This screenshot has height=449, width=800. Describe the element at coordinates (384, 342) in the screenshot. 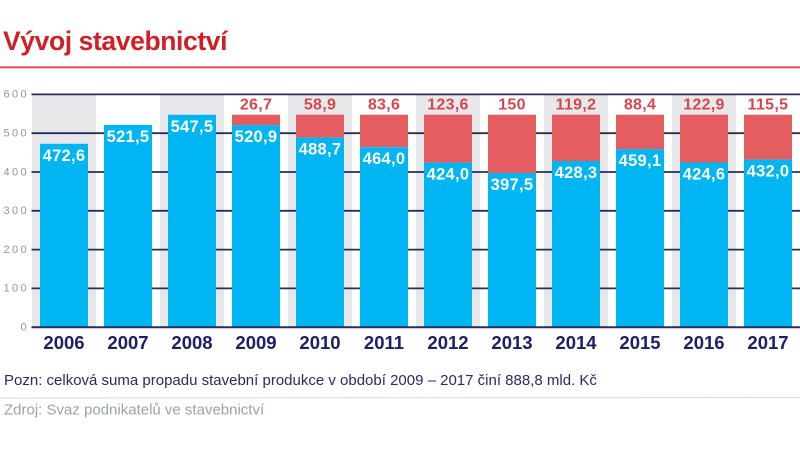

I see `svg-text: 2011` at that location.